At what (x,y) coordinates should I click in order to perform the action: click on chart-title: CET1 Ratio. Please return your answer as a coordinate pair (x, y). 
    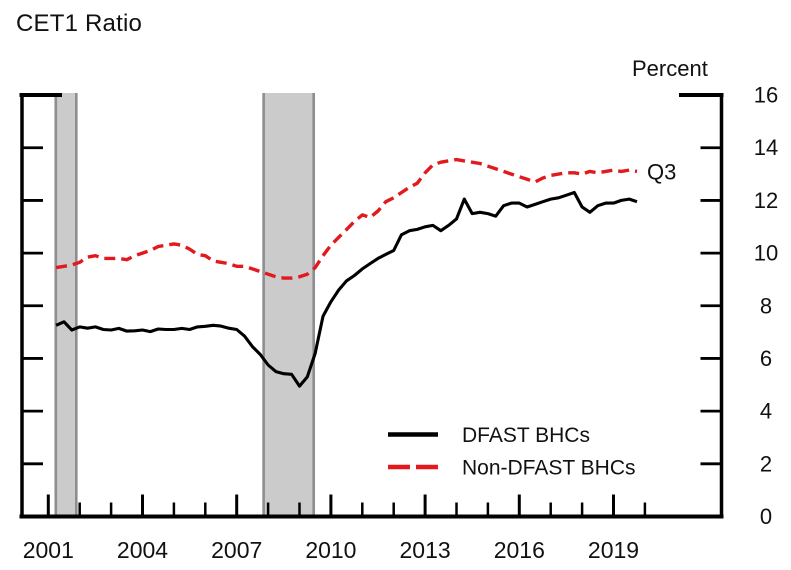
    Looking at the image, I should click on (79, 23).